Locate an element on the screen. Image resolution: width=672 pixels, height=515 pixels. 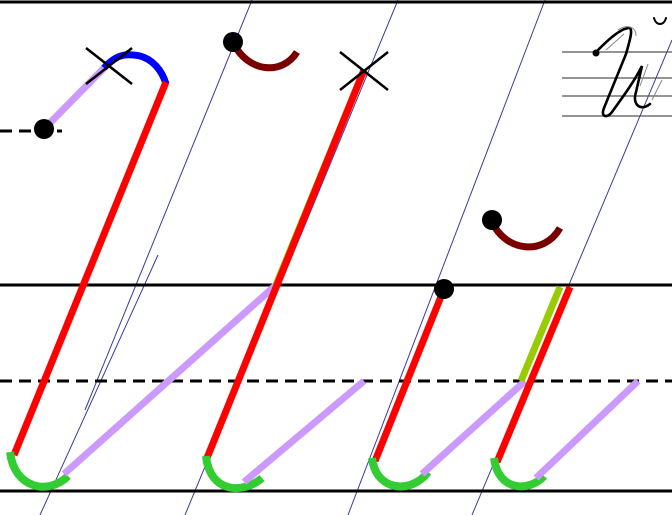
cross-marks is located at coordinates (237, 69).